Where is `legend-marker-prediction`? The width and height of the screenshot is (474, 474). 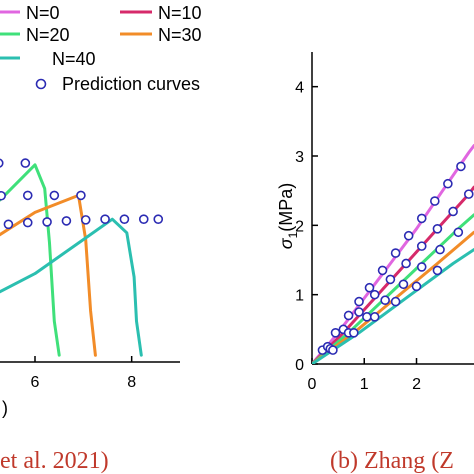 legend-marker-prediction is located at coordinates (41, 84).